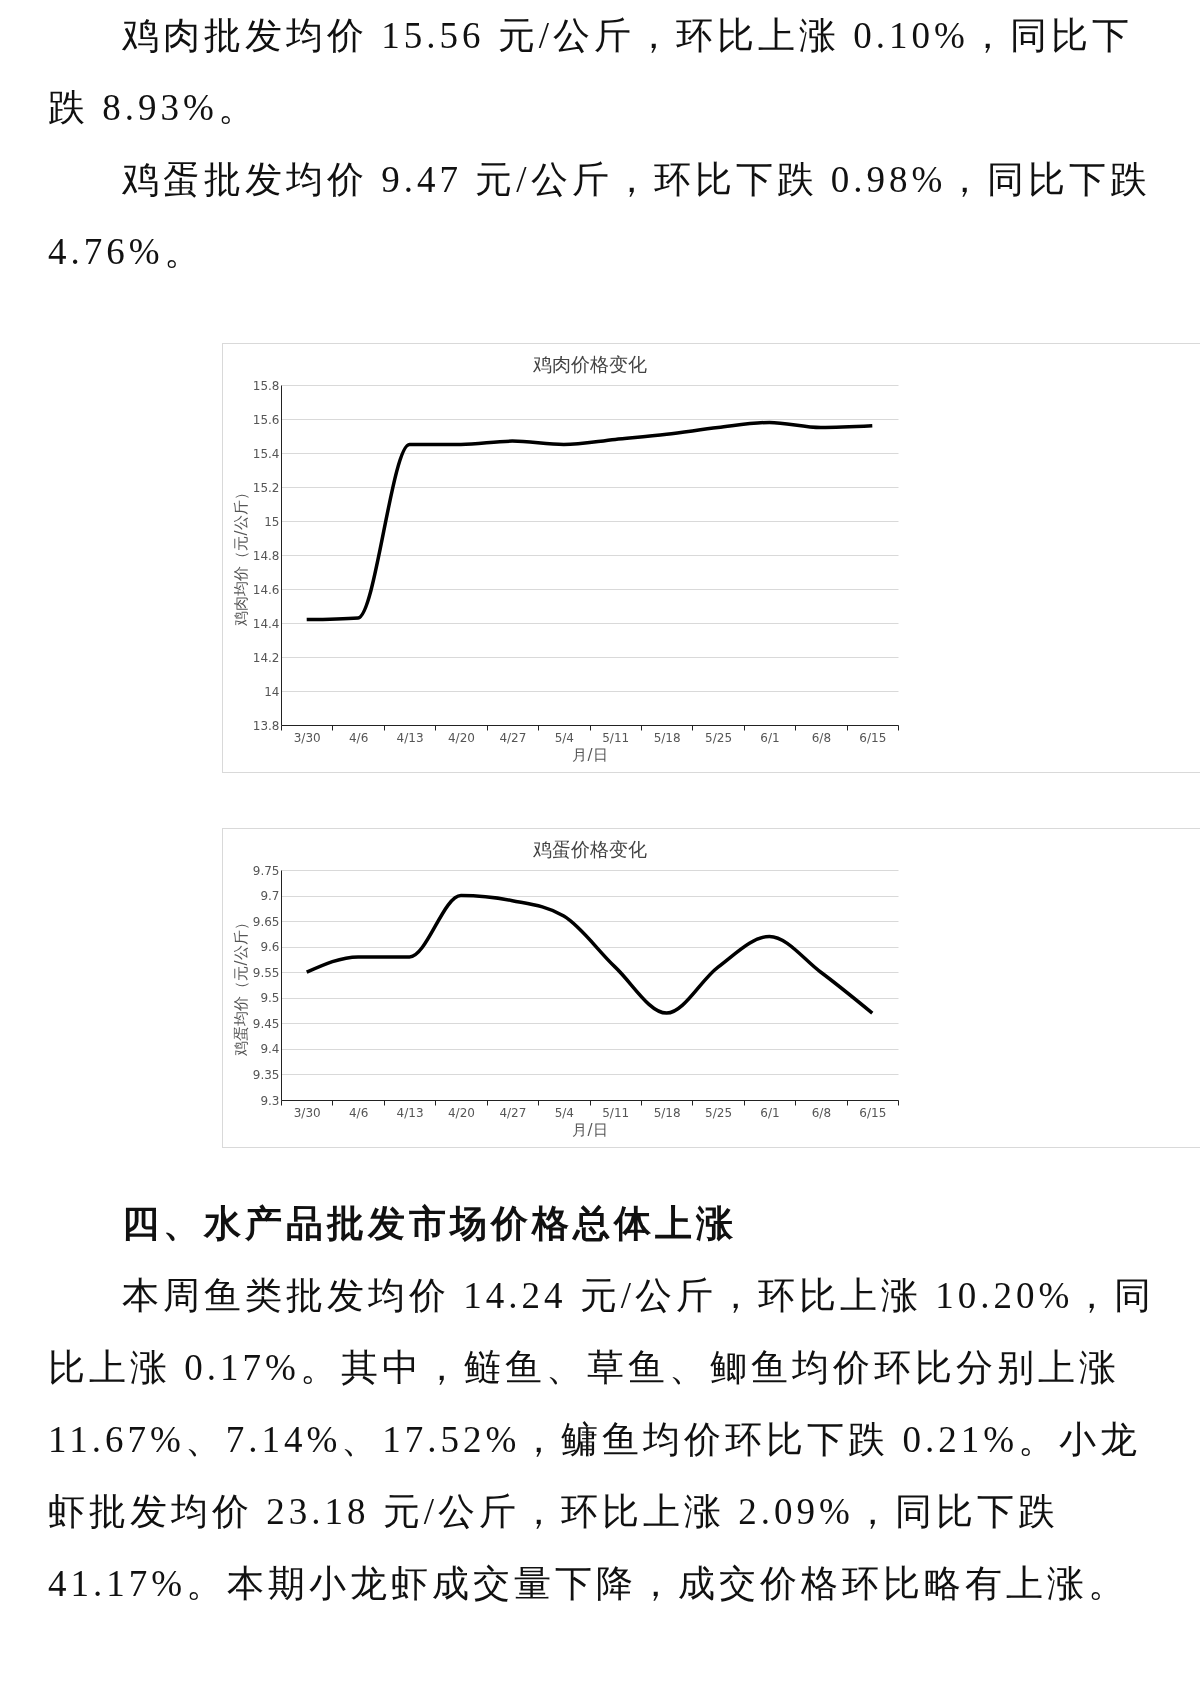 The image size is (1200, 1701). Describe the element at coordinates (589, 364) in the screenshot. I see `chart-title: 鸡肉价格变化` at that location.